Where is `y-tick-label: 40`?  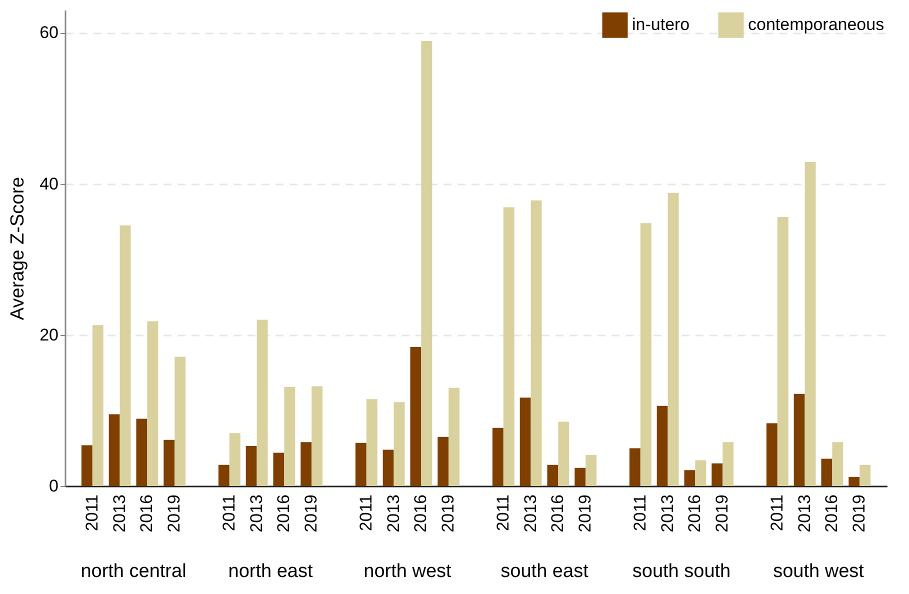 y-tick-label: 40 is located at coordinates (49, 184).